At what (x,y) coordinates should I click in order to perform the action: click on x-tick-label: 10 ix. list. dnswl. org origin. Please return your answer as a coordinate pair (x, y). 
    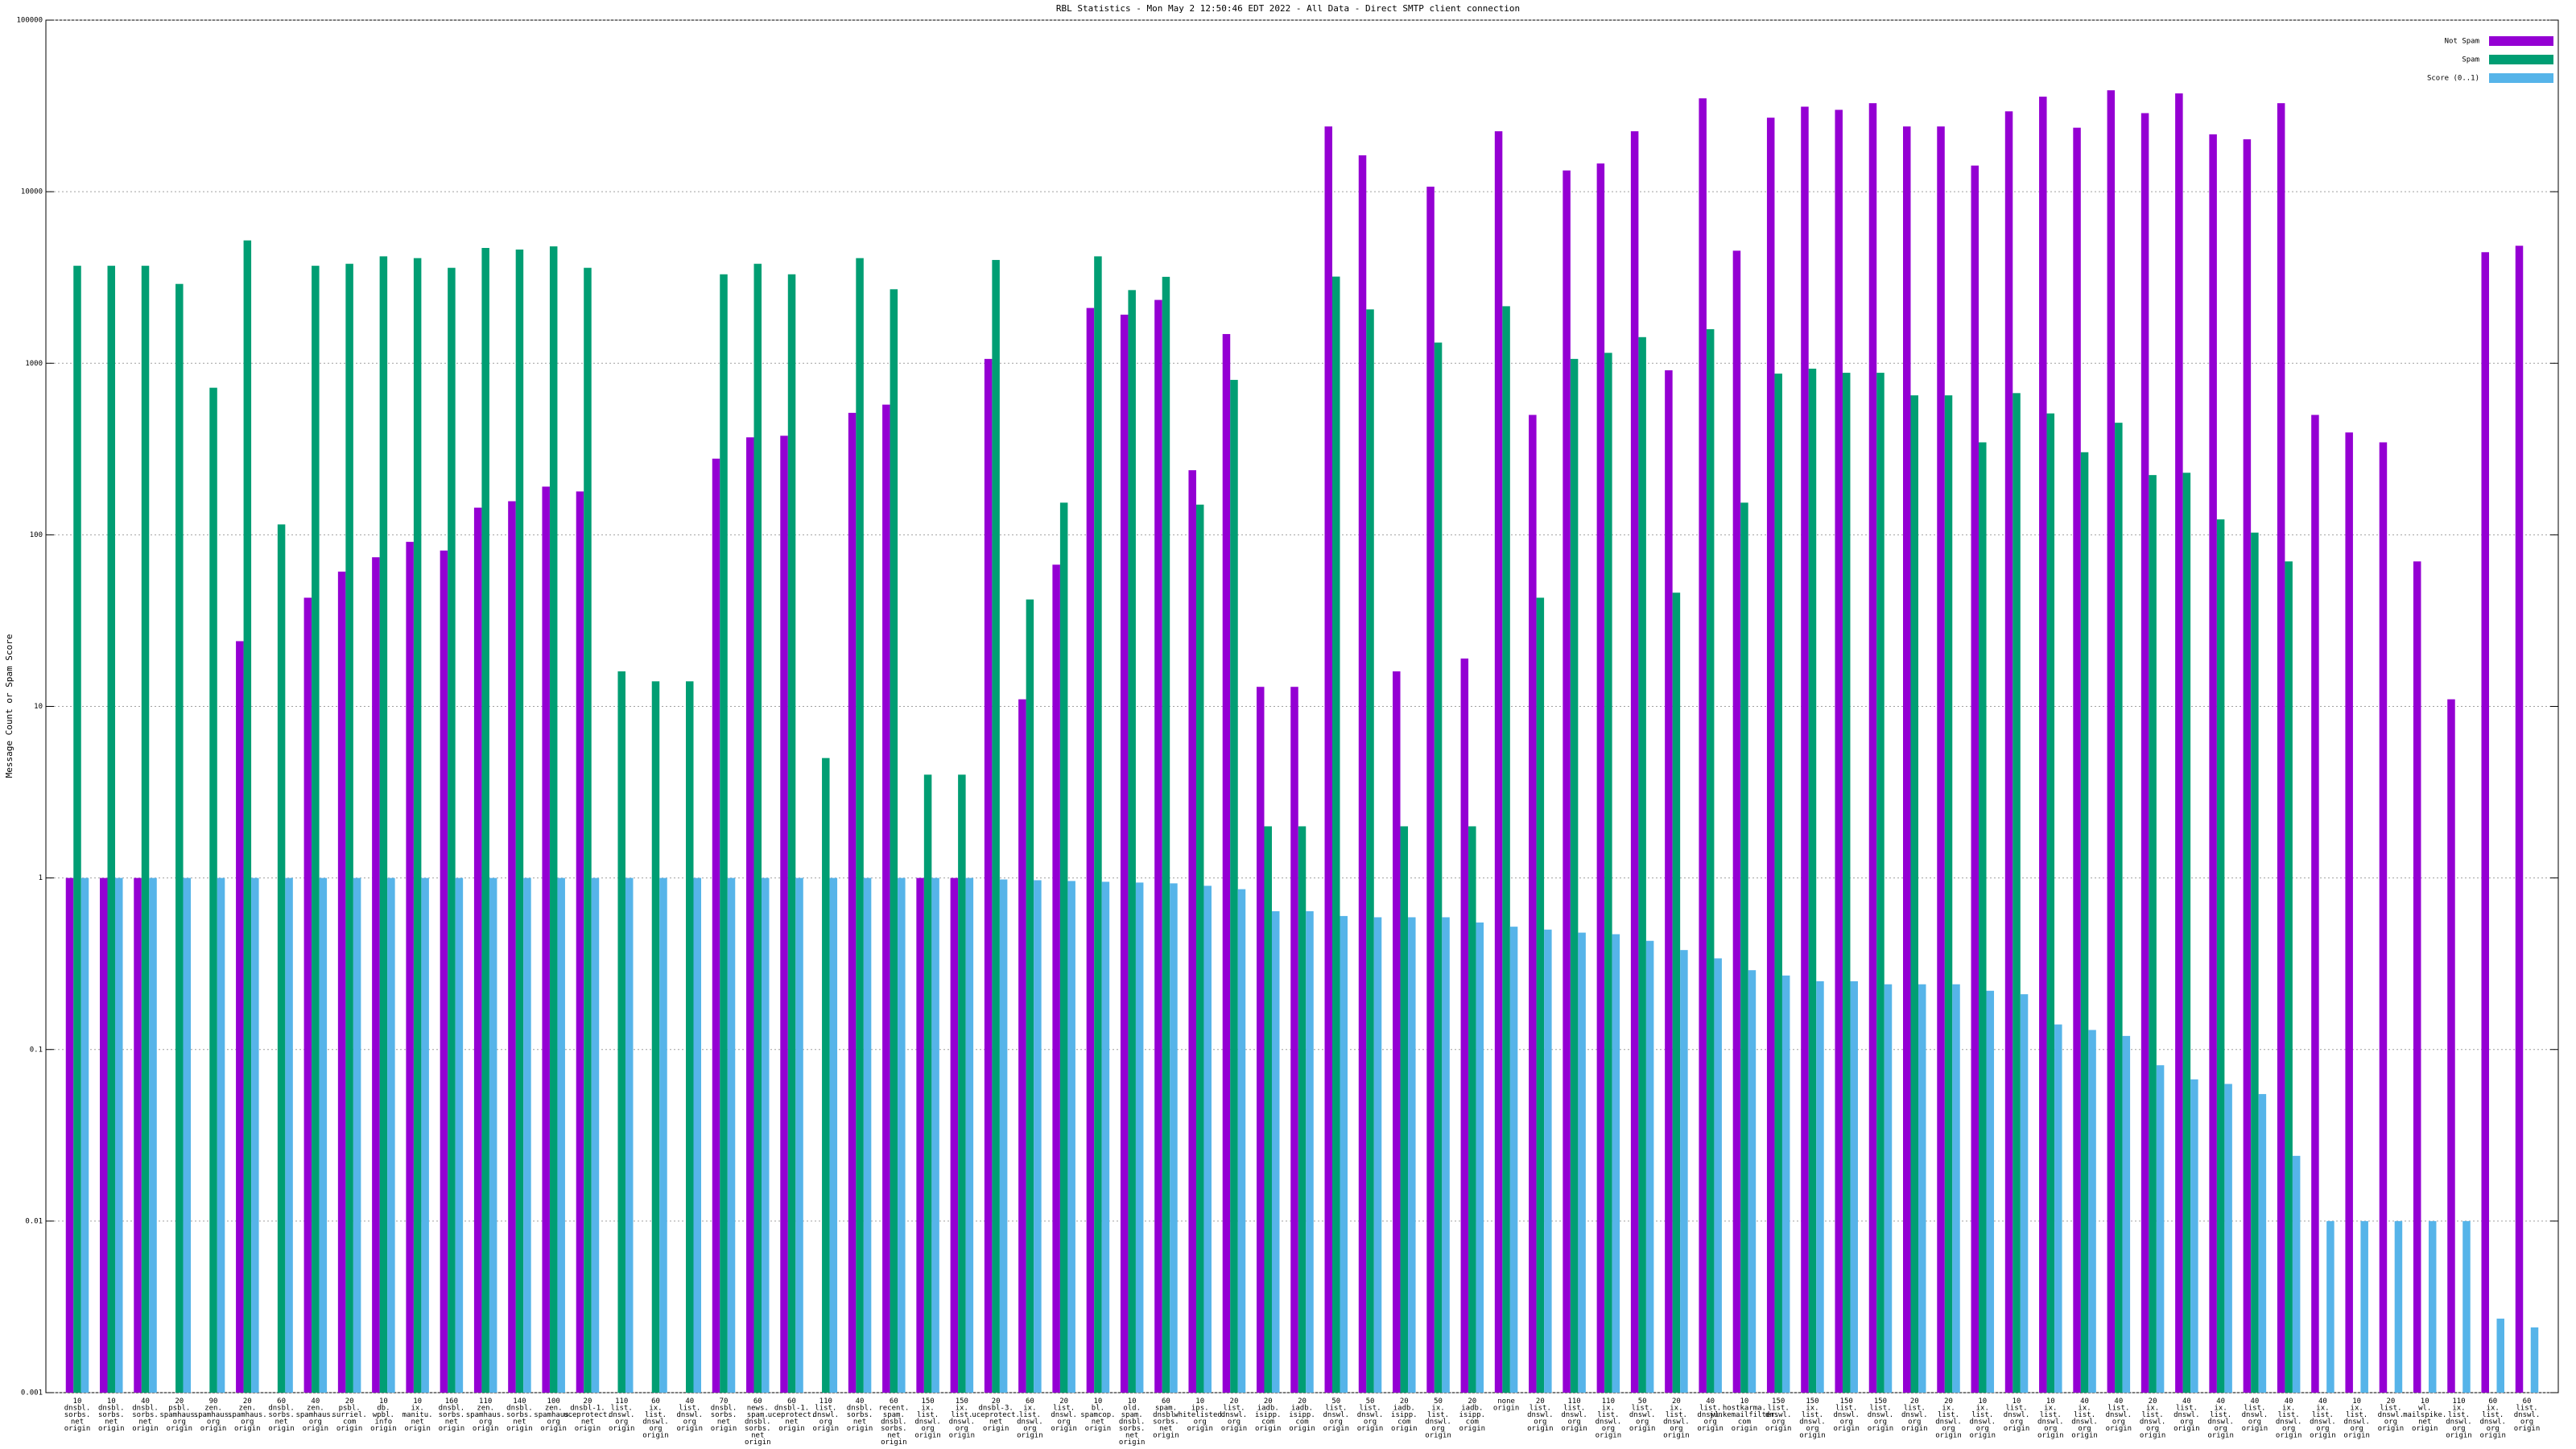
    Looking at the image, I should click on (2356, 1418).